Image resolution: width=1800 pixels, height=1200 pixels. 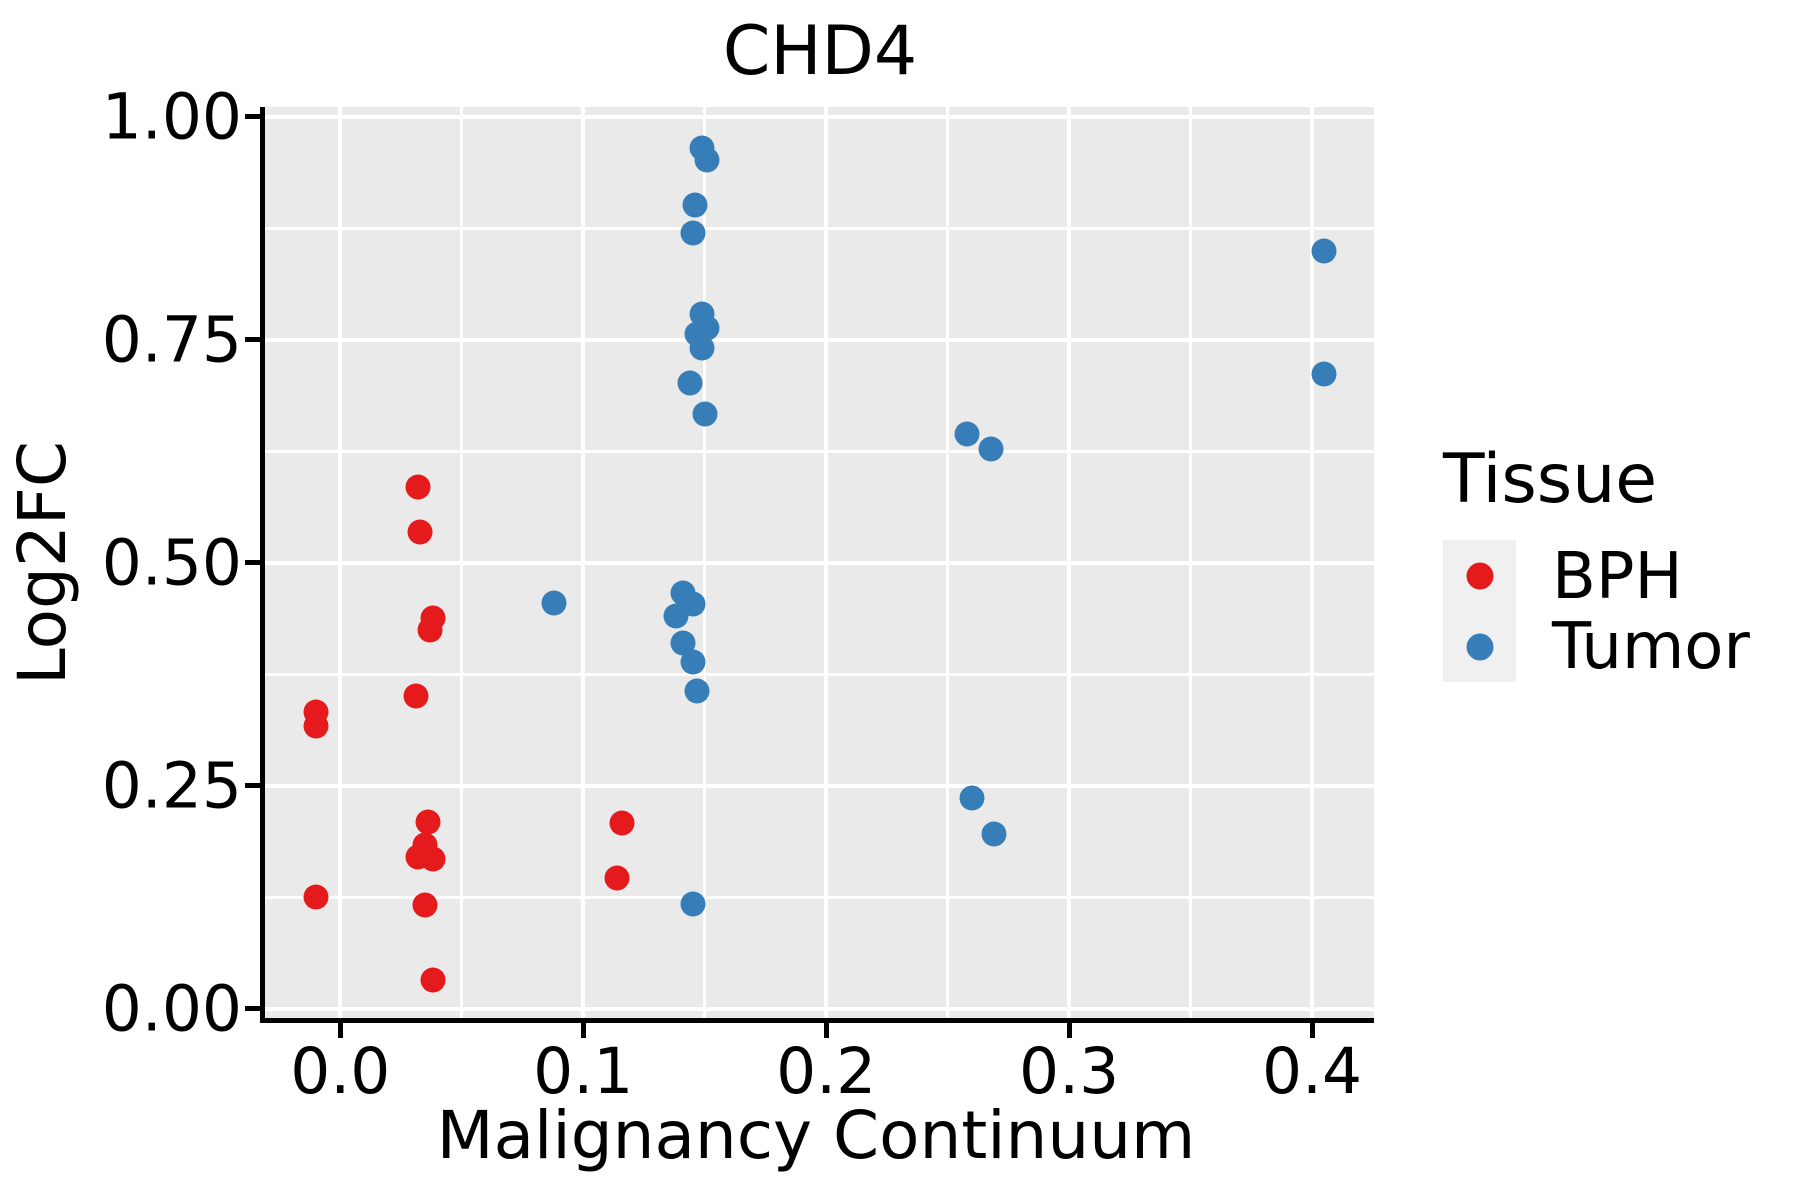 What do you see at coordinates (171, 786) in the screenshot?
I see `y-tick-label: 0.25` at bounding box center [171, 786].